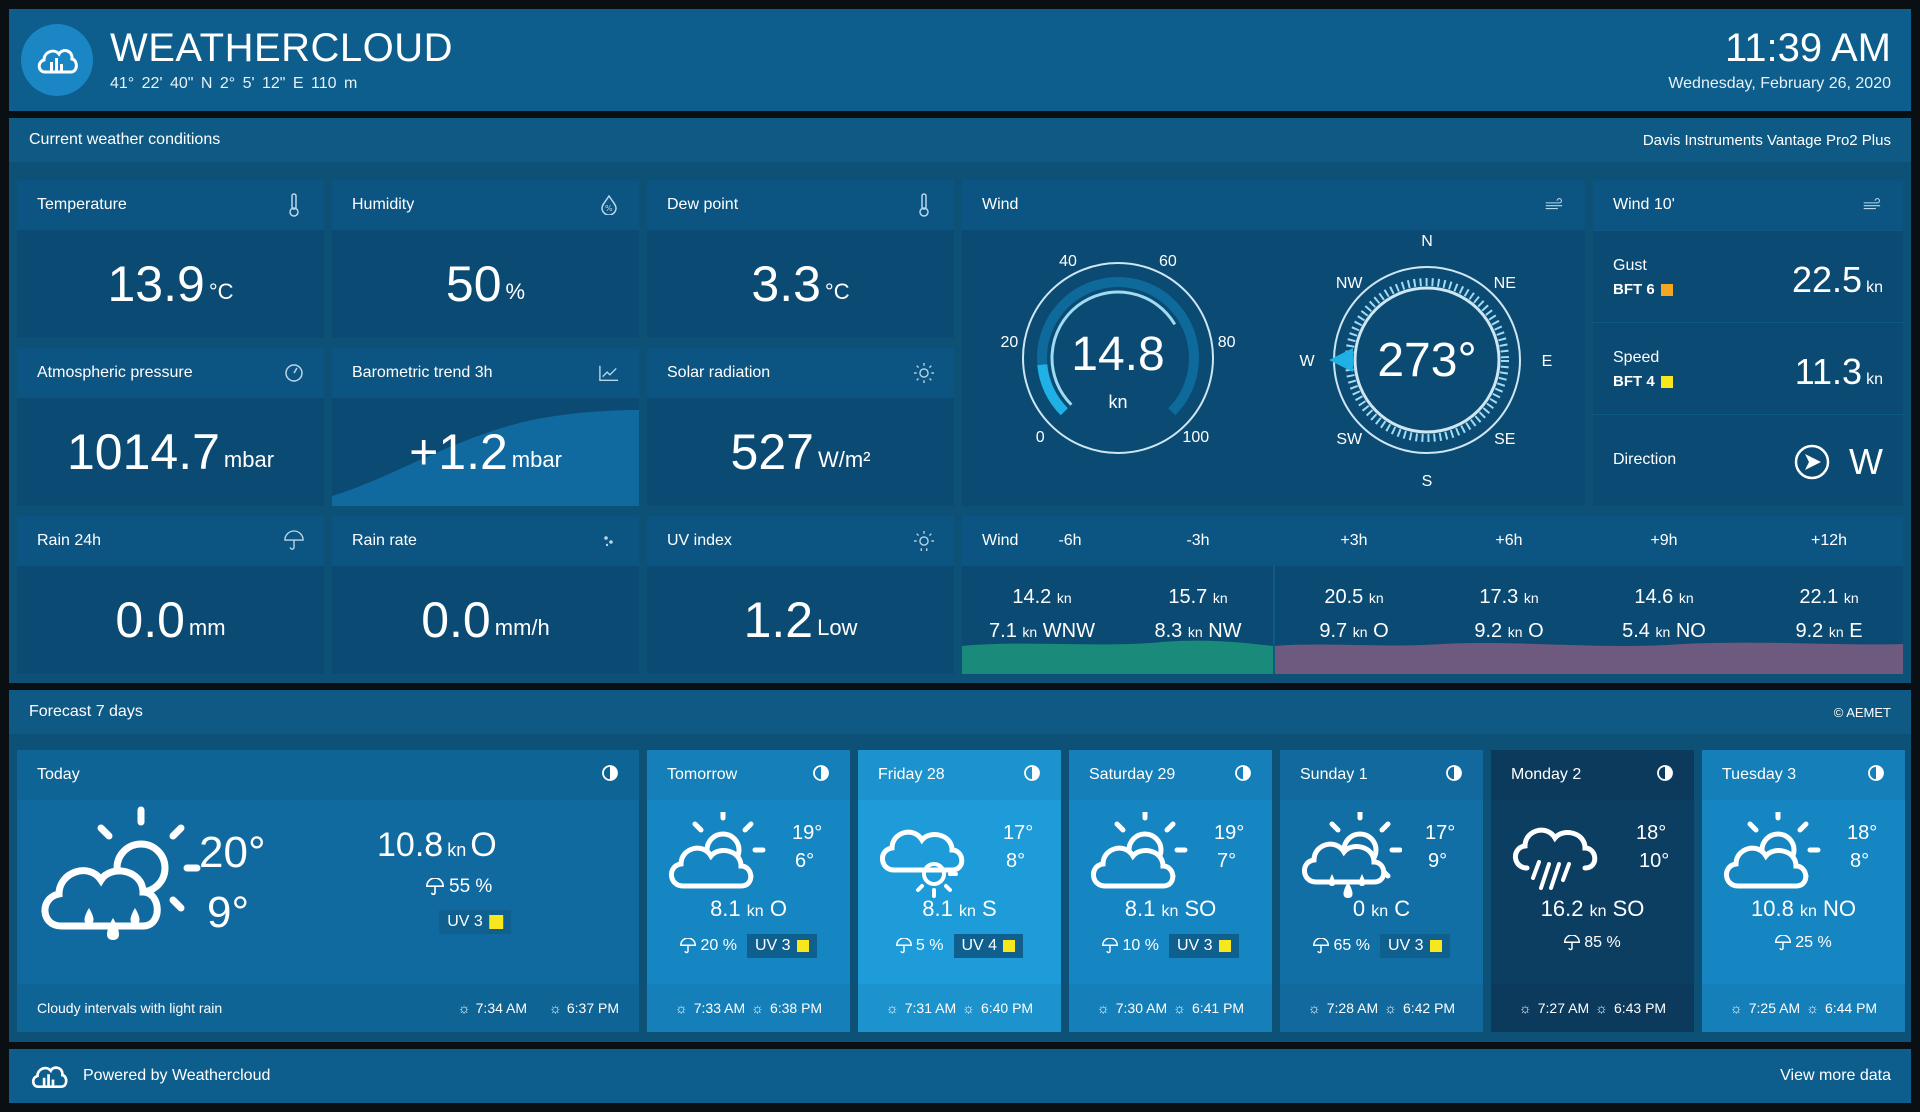 The height and width of the screenshot is (1112, 1920). What do you see at coordinates (681, 1008) in the screenshot?
I see `sunrise-icon: ☼` at bounding box center [681, 1008].